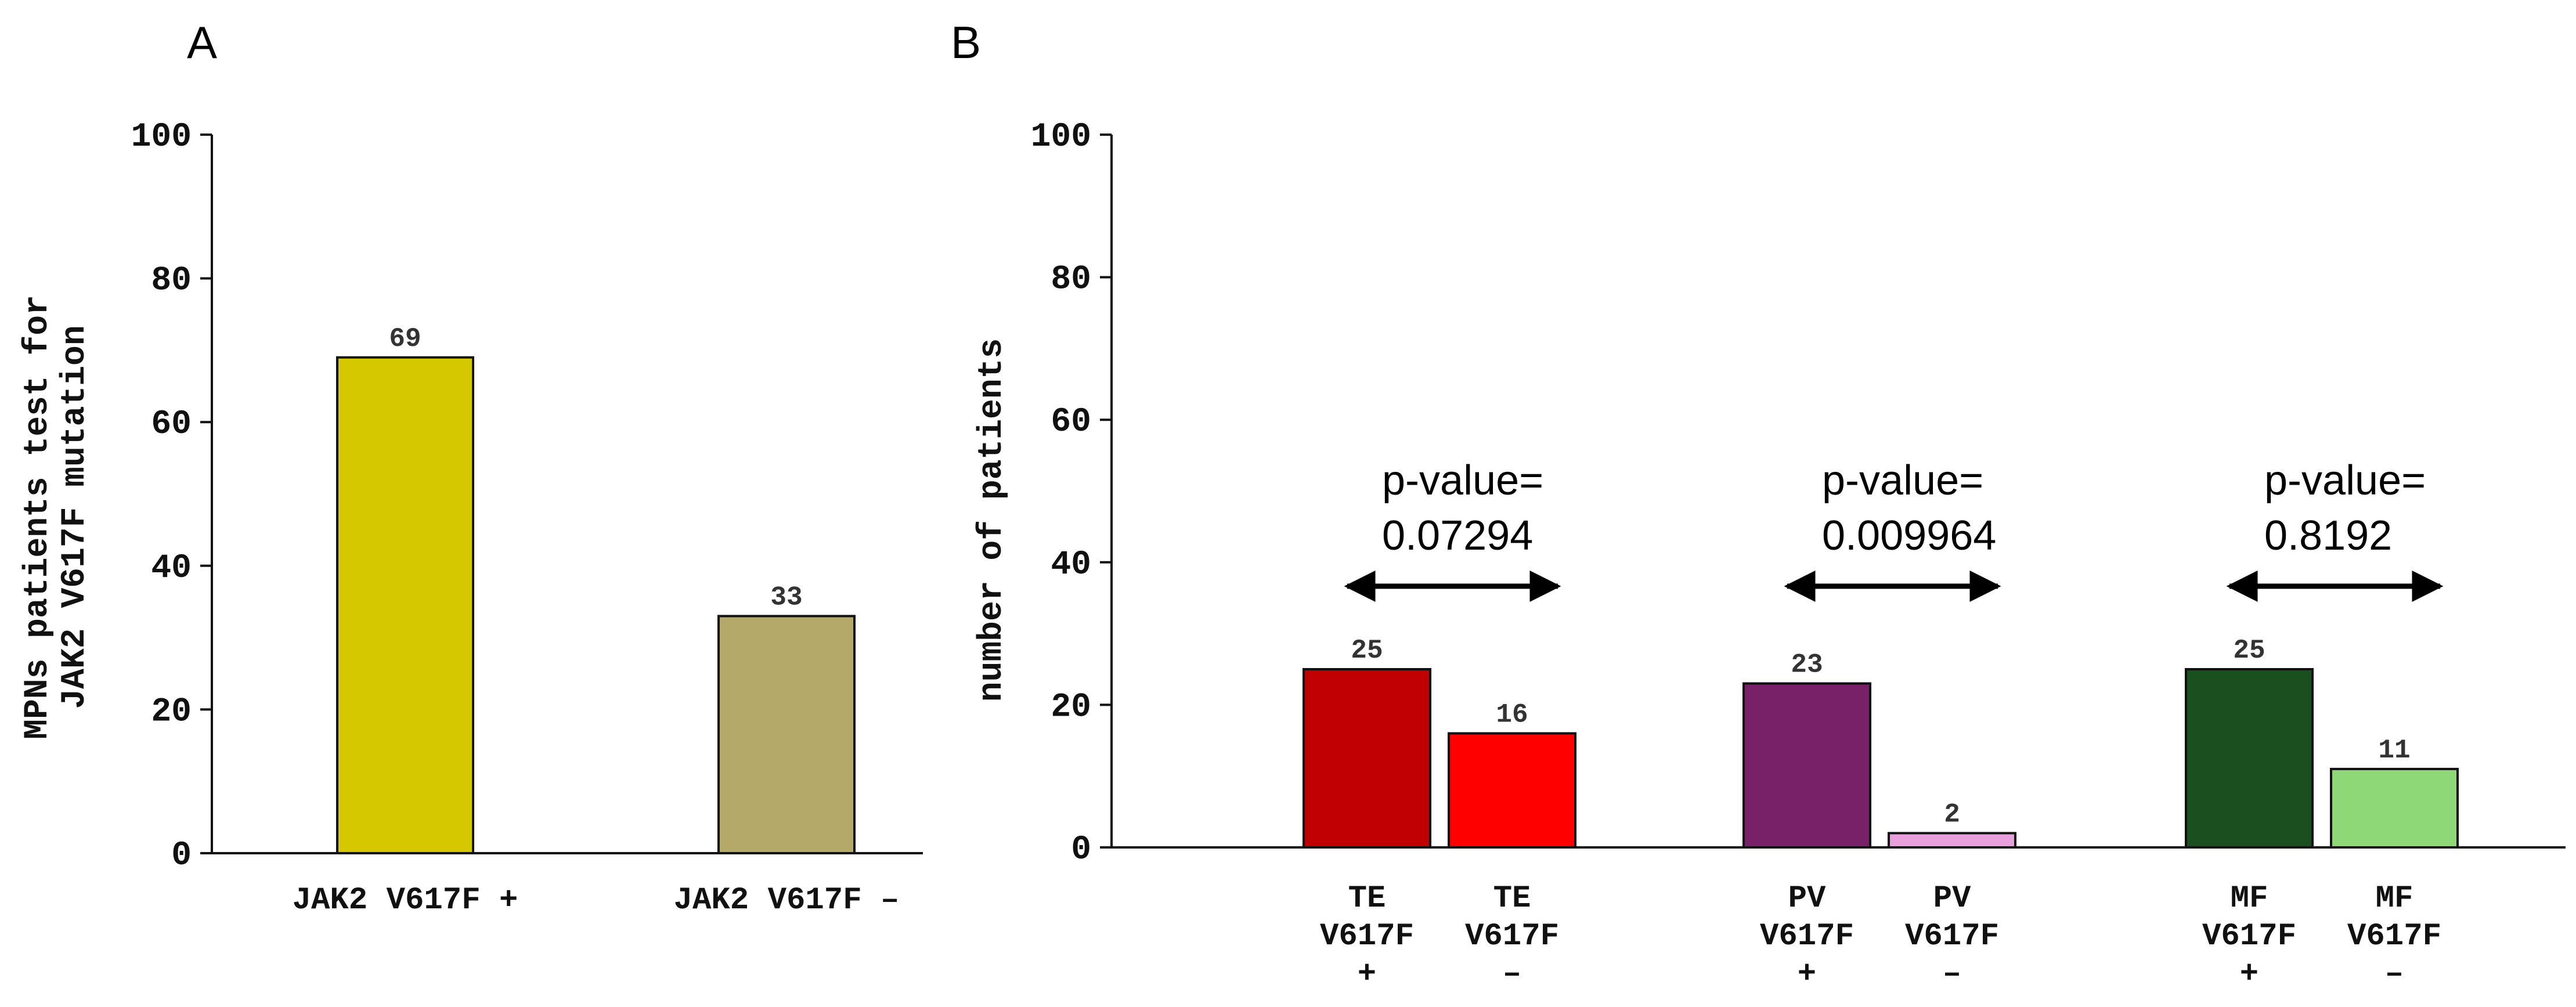  Describe the element at coordinates (1081, 850) in the screenshot. I see `y-tick-label-b: 0` at that location.